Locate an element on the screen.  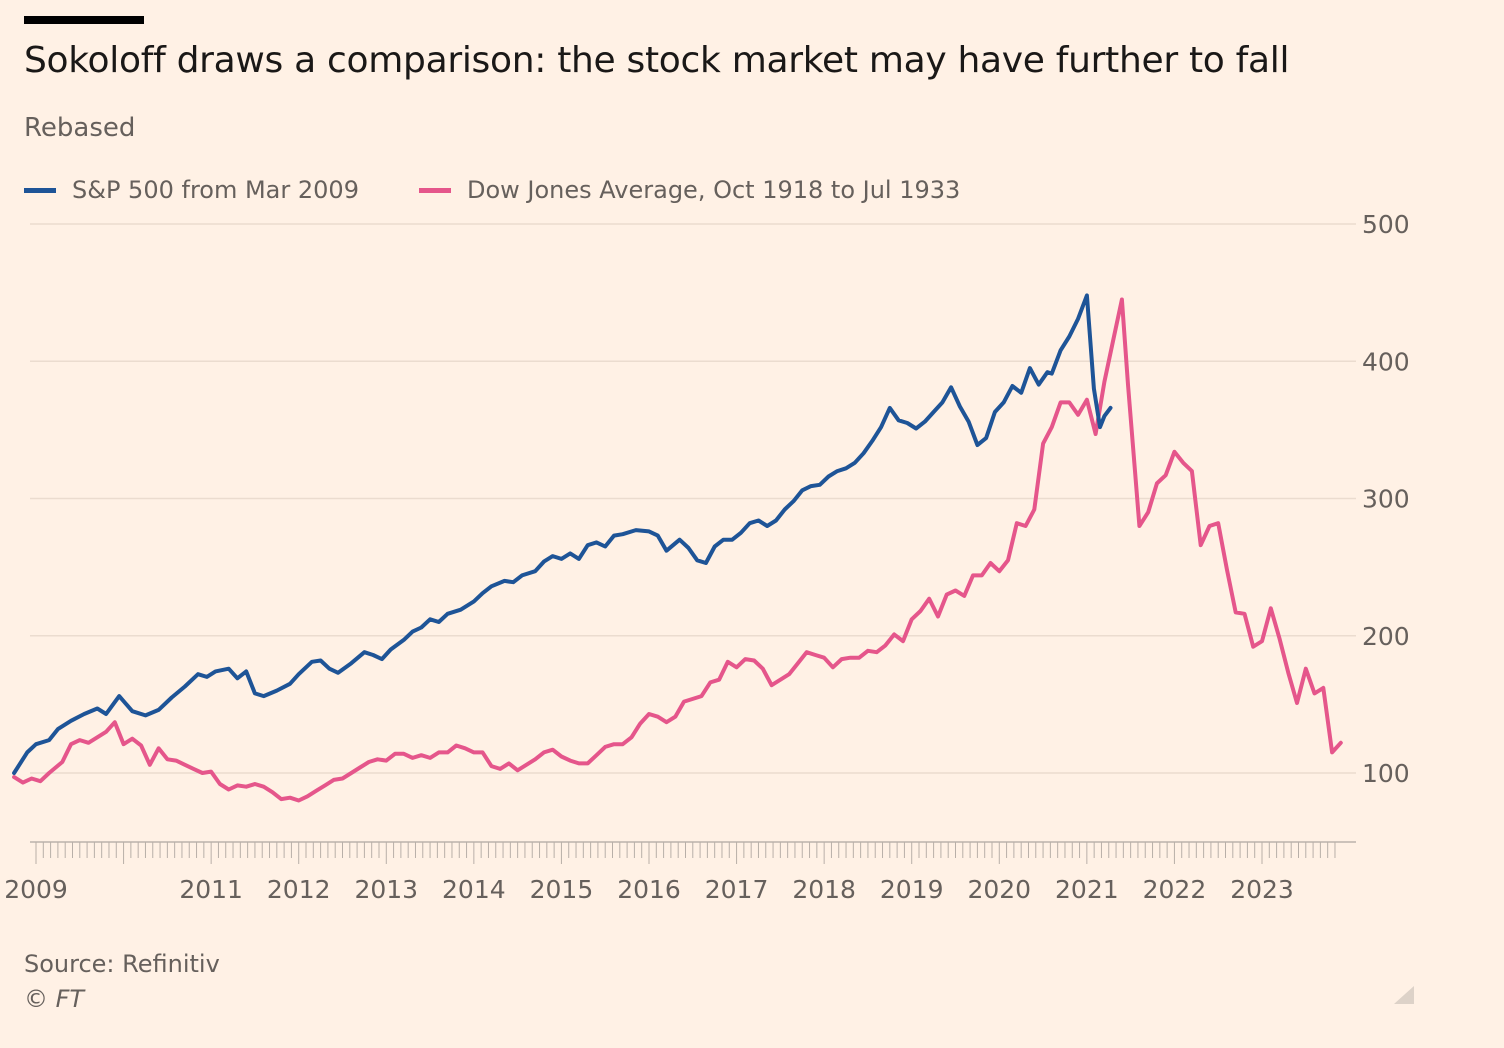
x-tick-label-2012: 2012 is located at coordinates (299, 889).